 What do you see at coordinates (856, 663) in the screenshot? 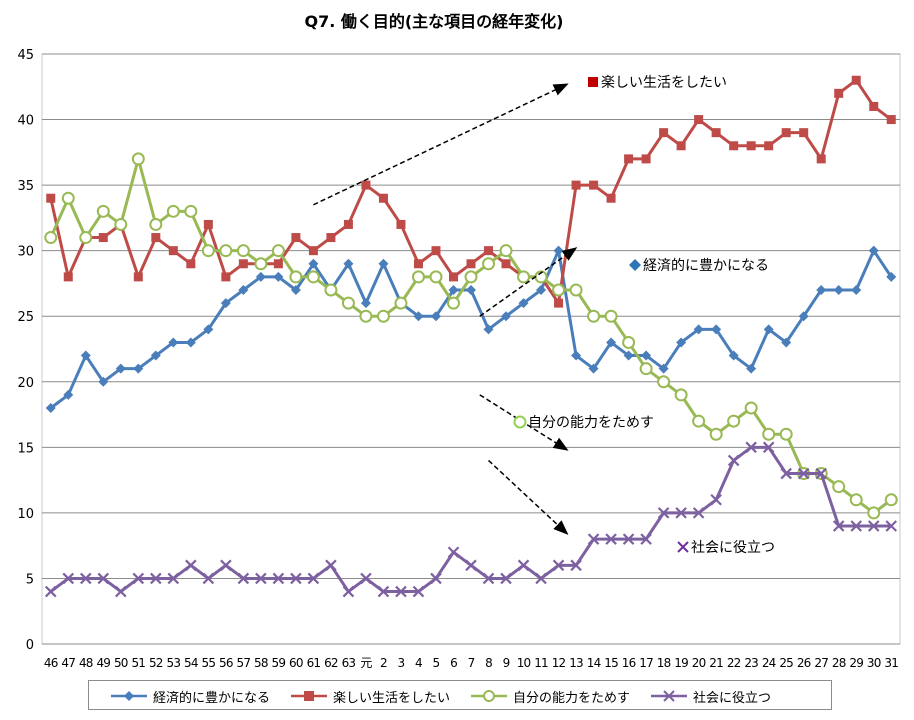
I see `x-tick-label: 29` at bounding box center [856, 663].